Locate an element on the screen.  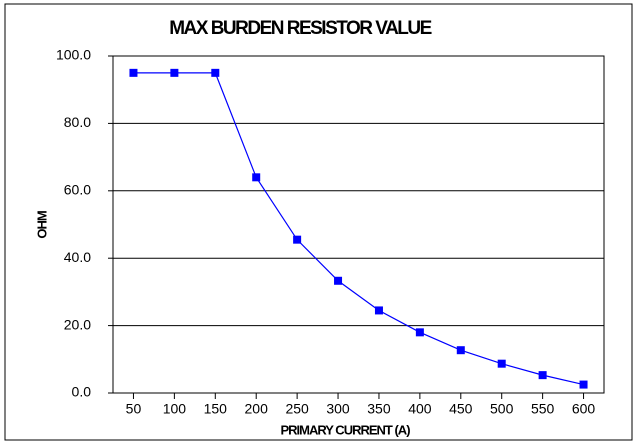
x-tick-label: 600 is located at coordinates (584, 409).